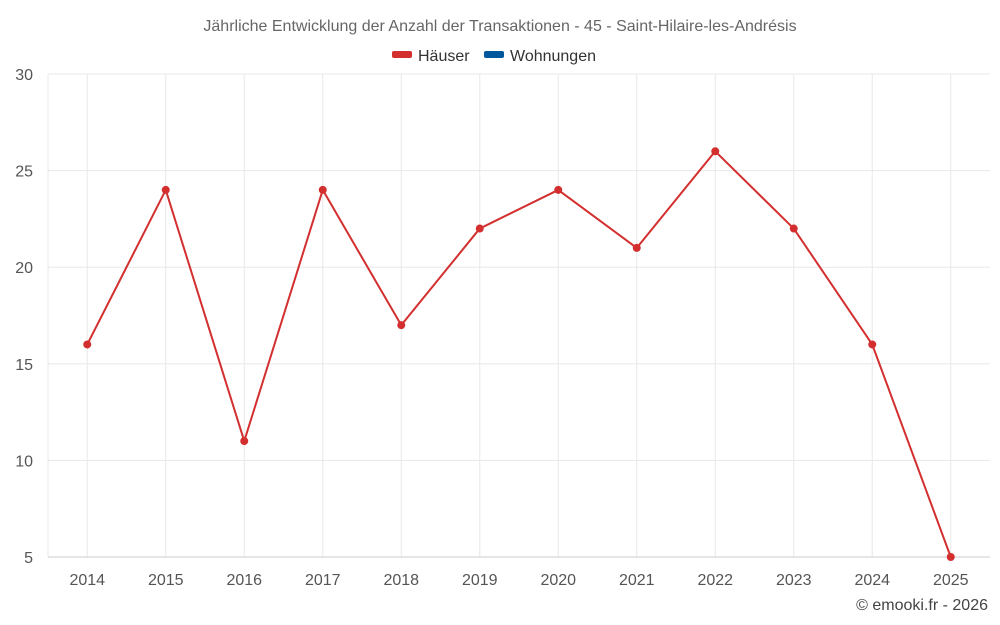  What do you see at coordinates (951, 580) in the screenshot?
I see `x-tick-label: 2025` at bounding box center [951, 580].